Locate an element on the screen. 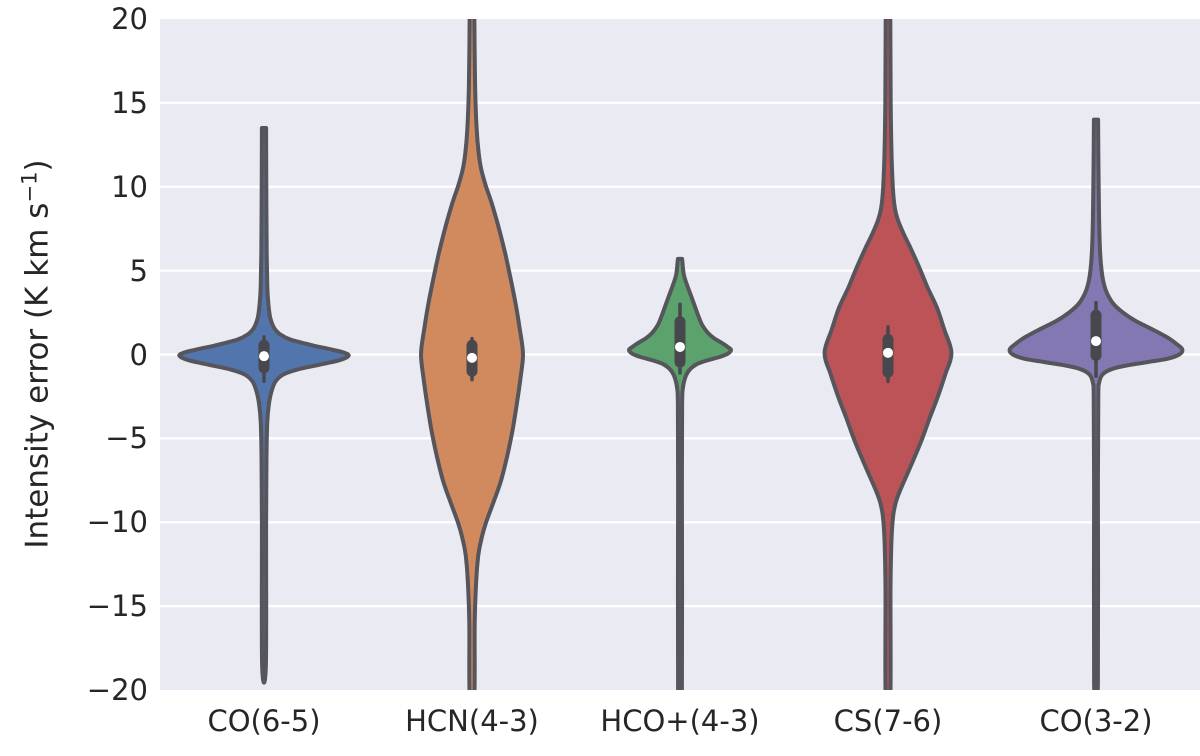 The image size is (1200, 756). violin-body-HCO+(4-3) is located at coordinates (680, 473).